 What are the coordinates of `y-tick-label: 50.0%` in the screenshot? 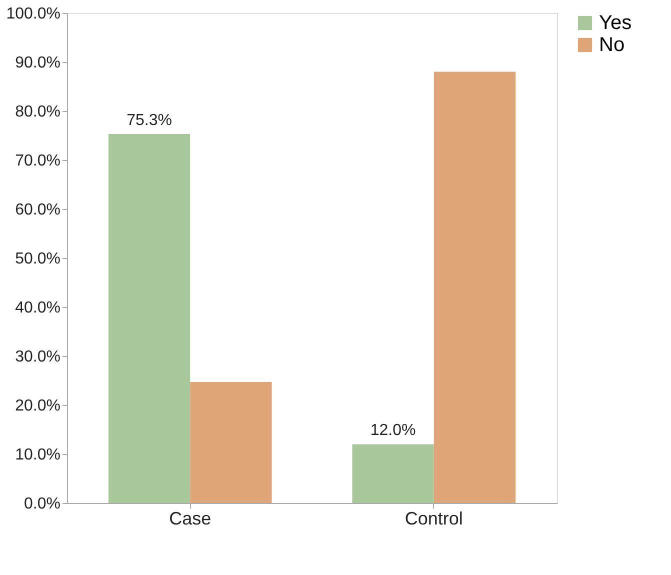 It's located at (37, 259).